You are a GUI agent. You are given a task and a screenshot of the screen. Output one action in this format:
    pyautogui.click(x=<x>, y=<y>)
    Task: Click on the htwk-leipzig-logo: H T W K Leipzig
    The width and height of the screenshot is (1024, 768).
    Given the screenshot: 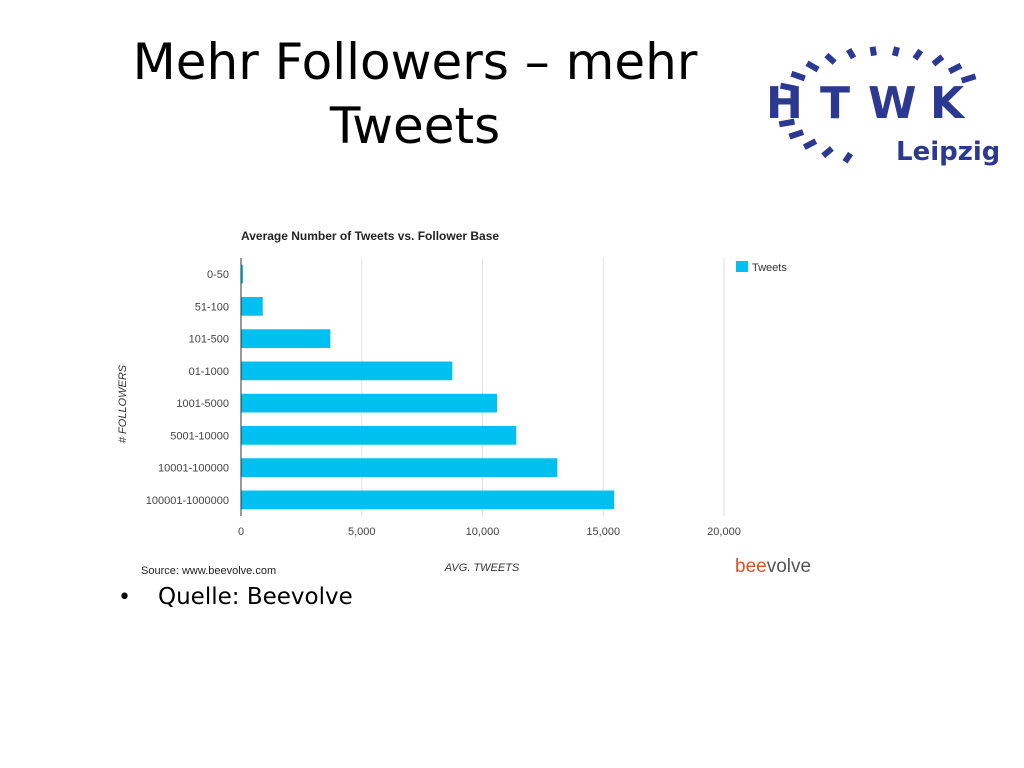 What is the action you would take?
    pyautogui.click(x=882, y=106)
    